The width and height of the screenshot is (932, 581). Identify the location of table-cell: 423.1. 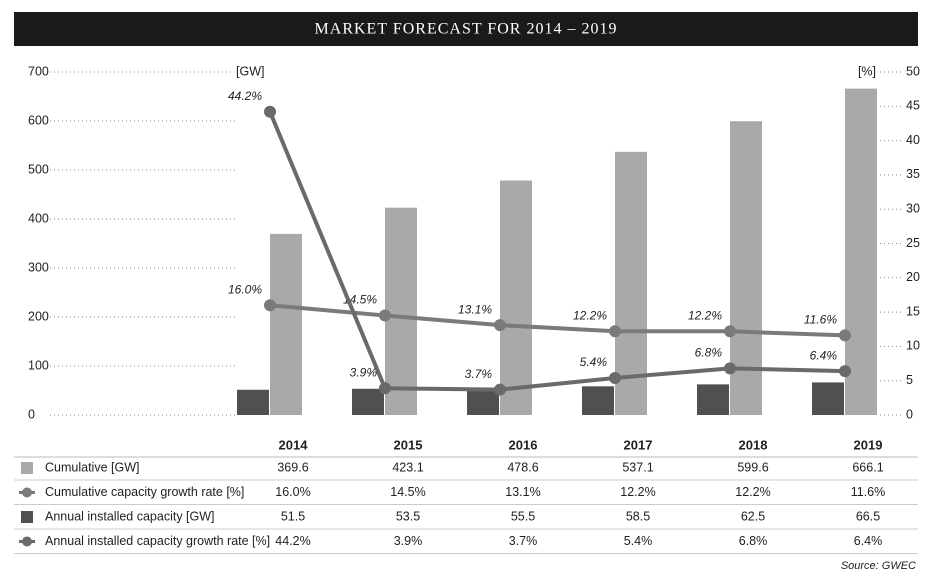
(407, 467).